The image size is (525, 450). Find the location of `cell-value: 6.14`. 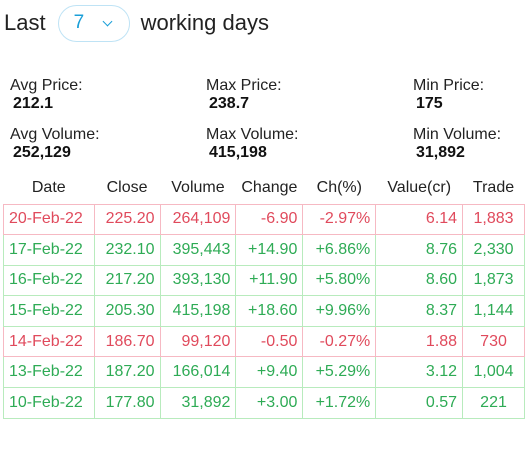

cell-value: 6.14 is located at coordinates (419, 219).